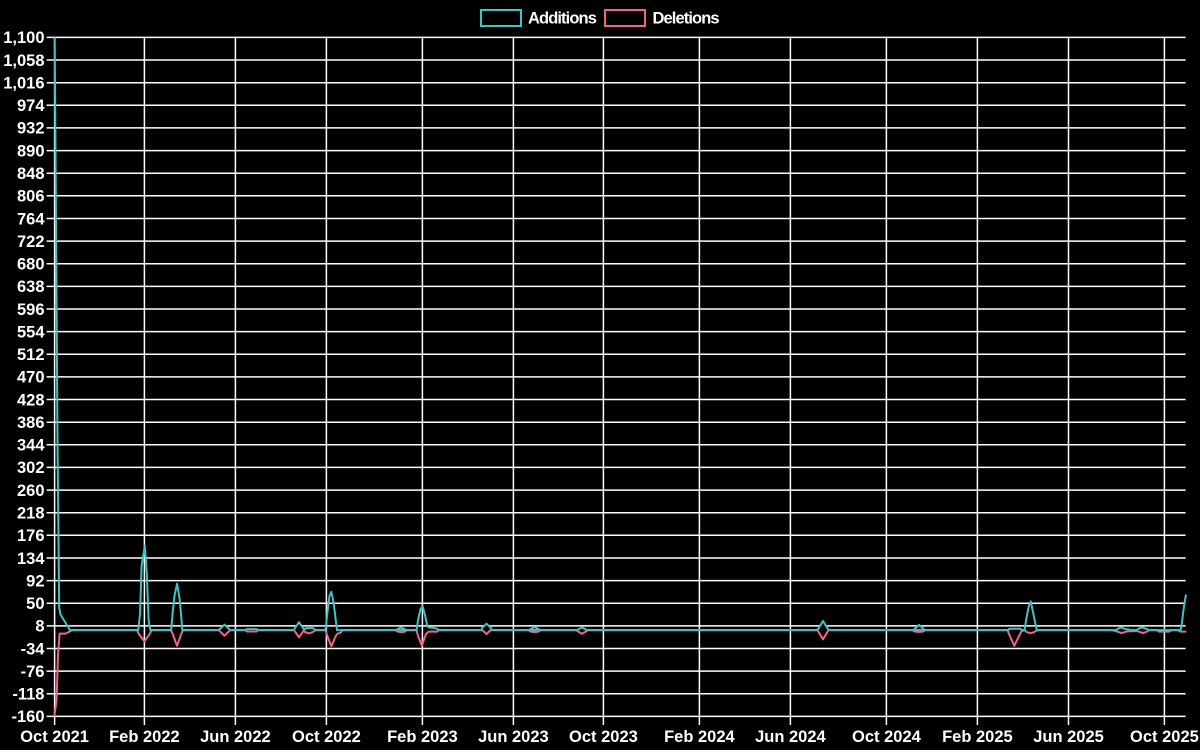 The width and height of the screenshot is (1200, 750). Describe the element at coordinates (27, 717) in the screenshot. I see `svg-text: -160` at that location.